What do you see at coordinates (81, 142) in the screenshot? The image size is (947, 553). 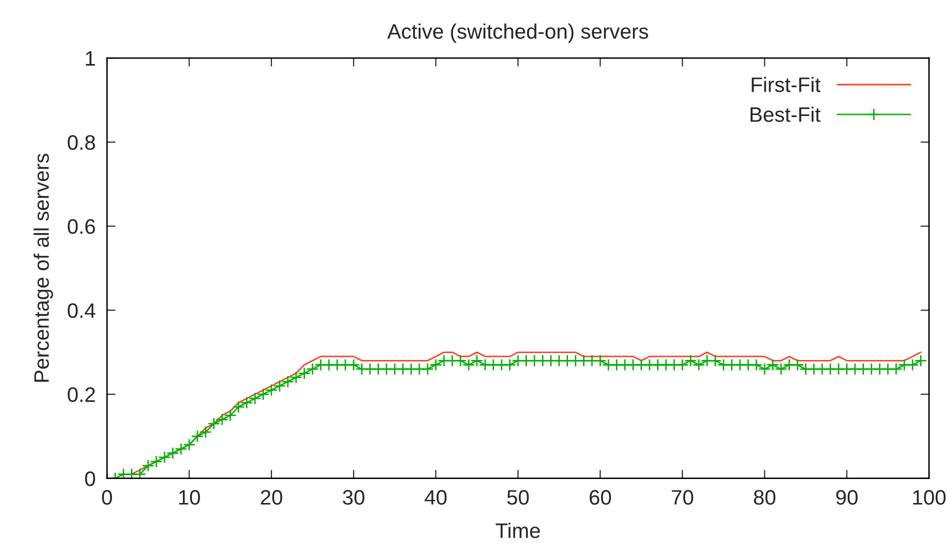 I see `y-tick-label: 0.8` at bounding box center [81, 142].